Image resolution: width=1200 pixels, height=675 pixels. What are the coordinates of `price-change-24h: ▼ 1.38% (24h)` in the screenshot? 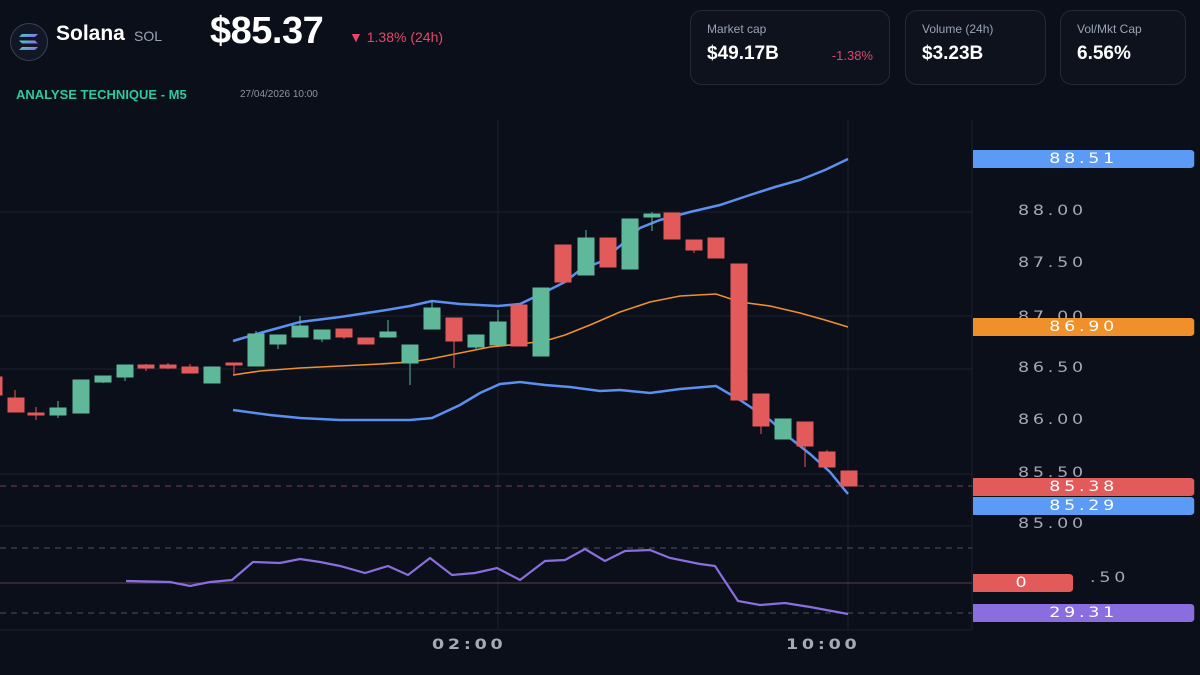 It's located at (396, 37).